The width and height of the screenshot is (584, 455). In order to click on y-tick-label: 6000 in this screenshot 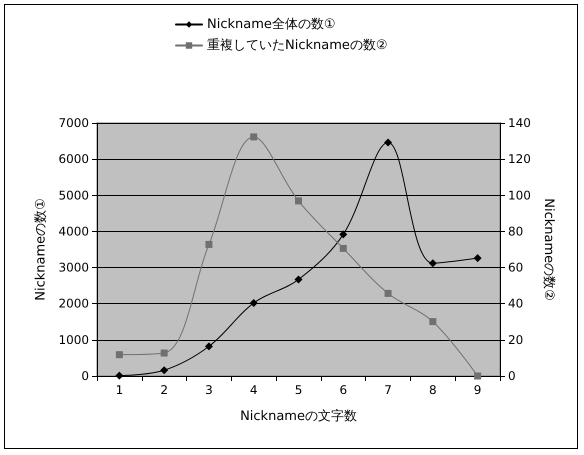, I will do `click(73, 159)`.